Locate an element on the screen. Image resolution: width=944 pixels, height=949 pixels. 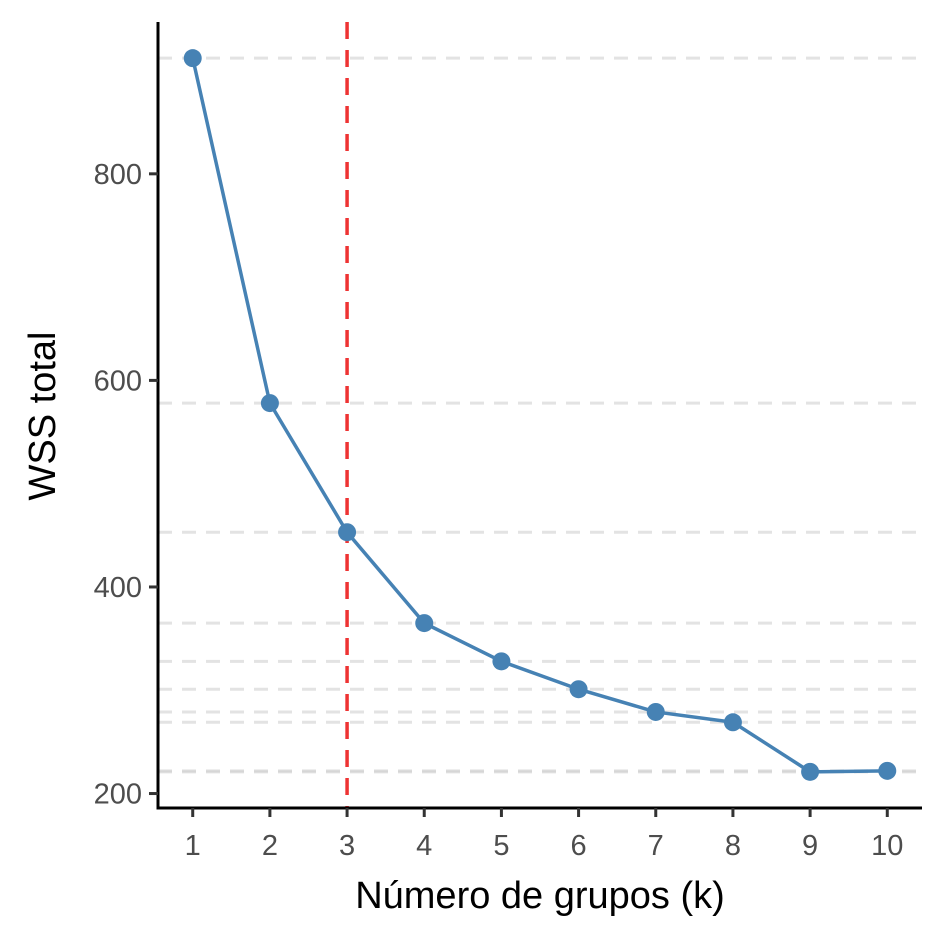
x-tick-label-6: 6 is located at coordinates (579, 846).